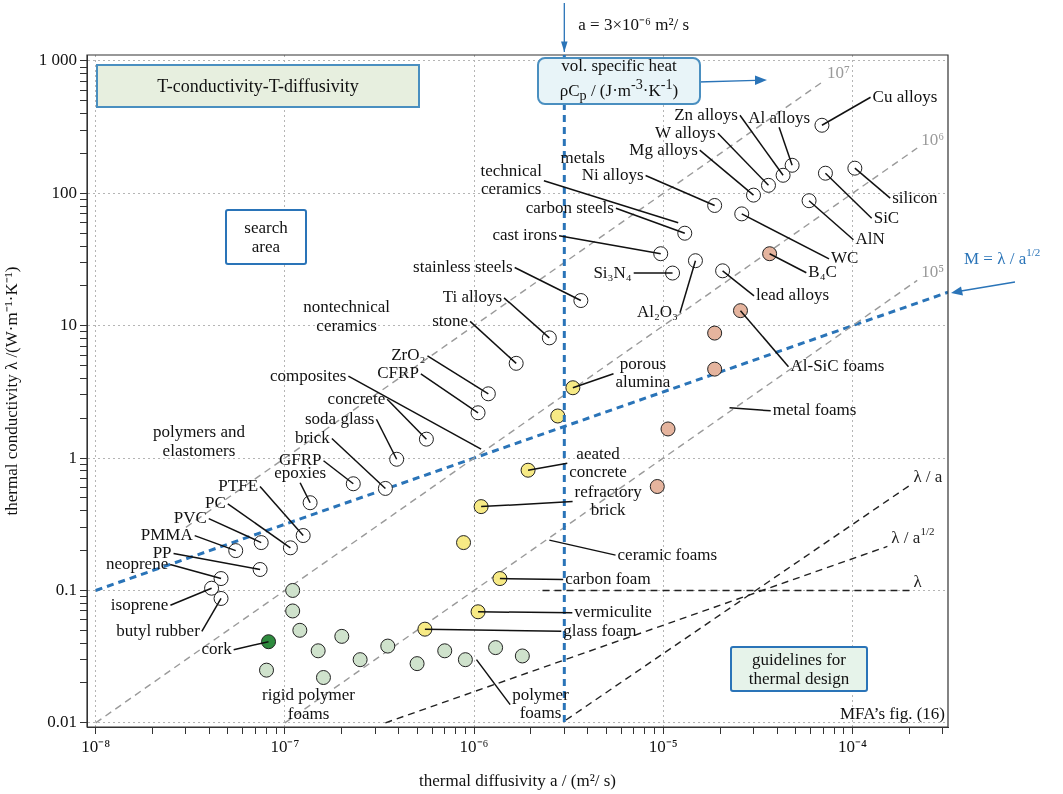 The height and width of the screenshot is (794, 1063). Describe the element at coordinates (258, 85) in the screenshot. I see `text: T-conductivity-T-diffusivity` at that location.